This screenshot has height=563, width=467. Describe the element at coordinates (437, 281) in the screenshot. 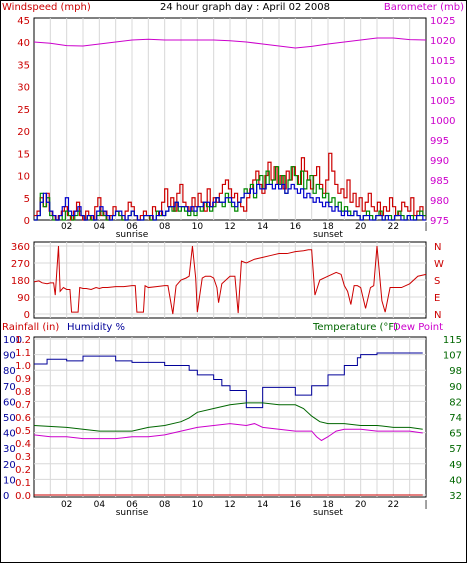

I see `compass-tick-label: S` at that location.